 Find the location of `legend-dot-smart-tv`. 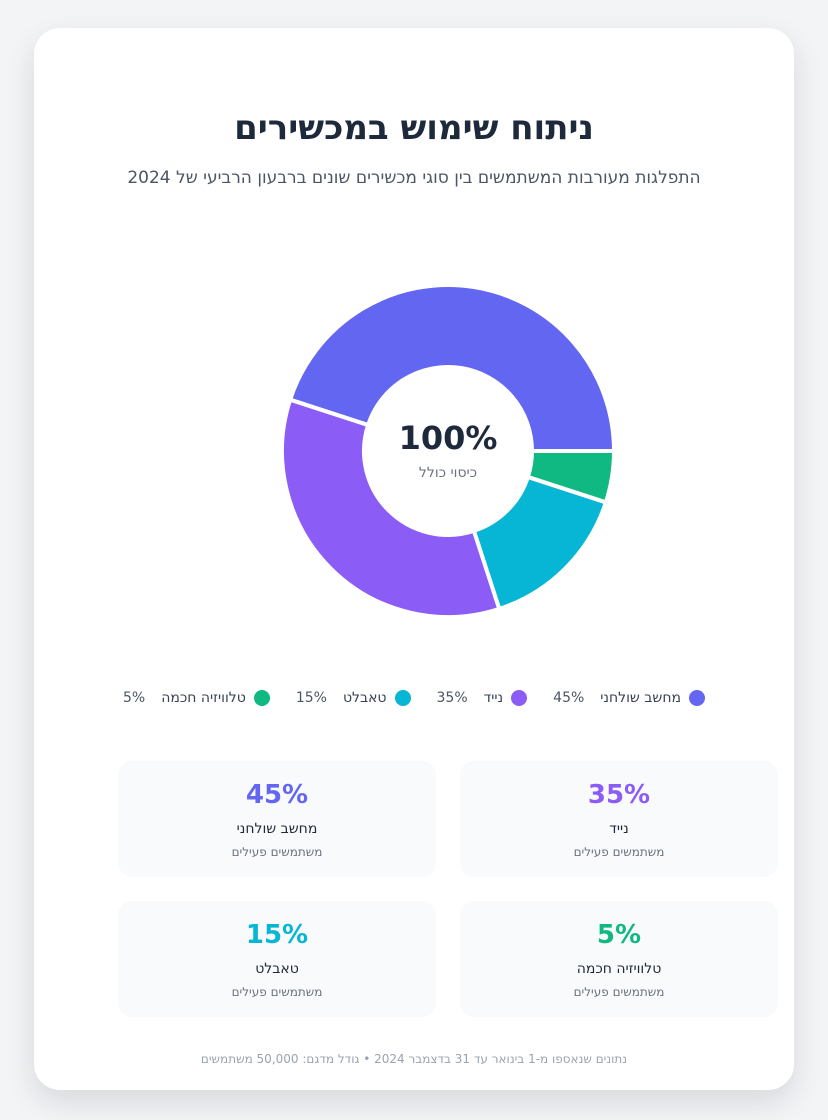

legend-dot-smart-tv is located at coordinates (261, 698).